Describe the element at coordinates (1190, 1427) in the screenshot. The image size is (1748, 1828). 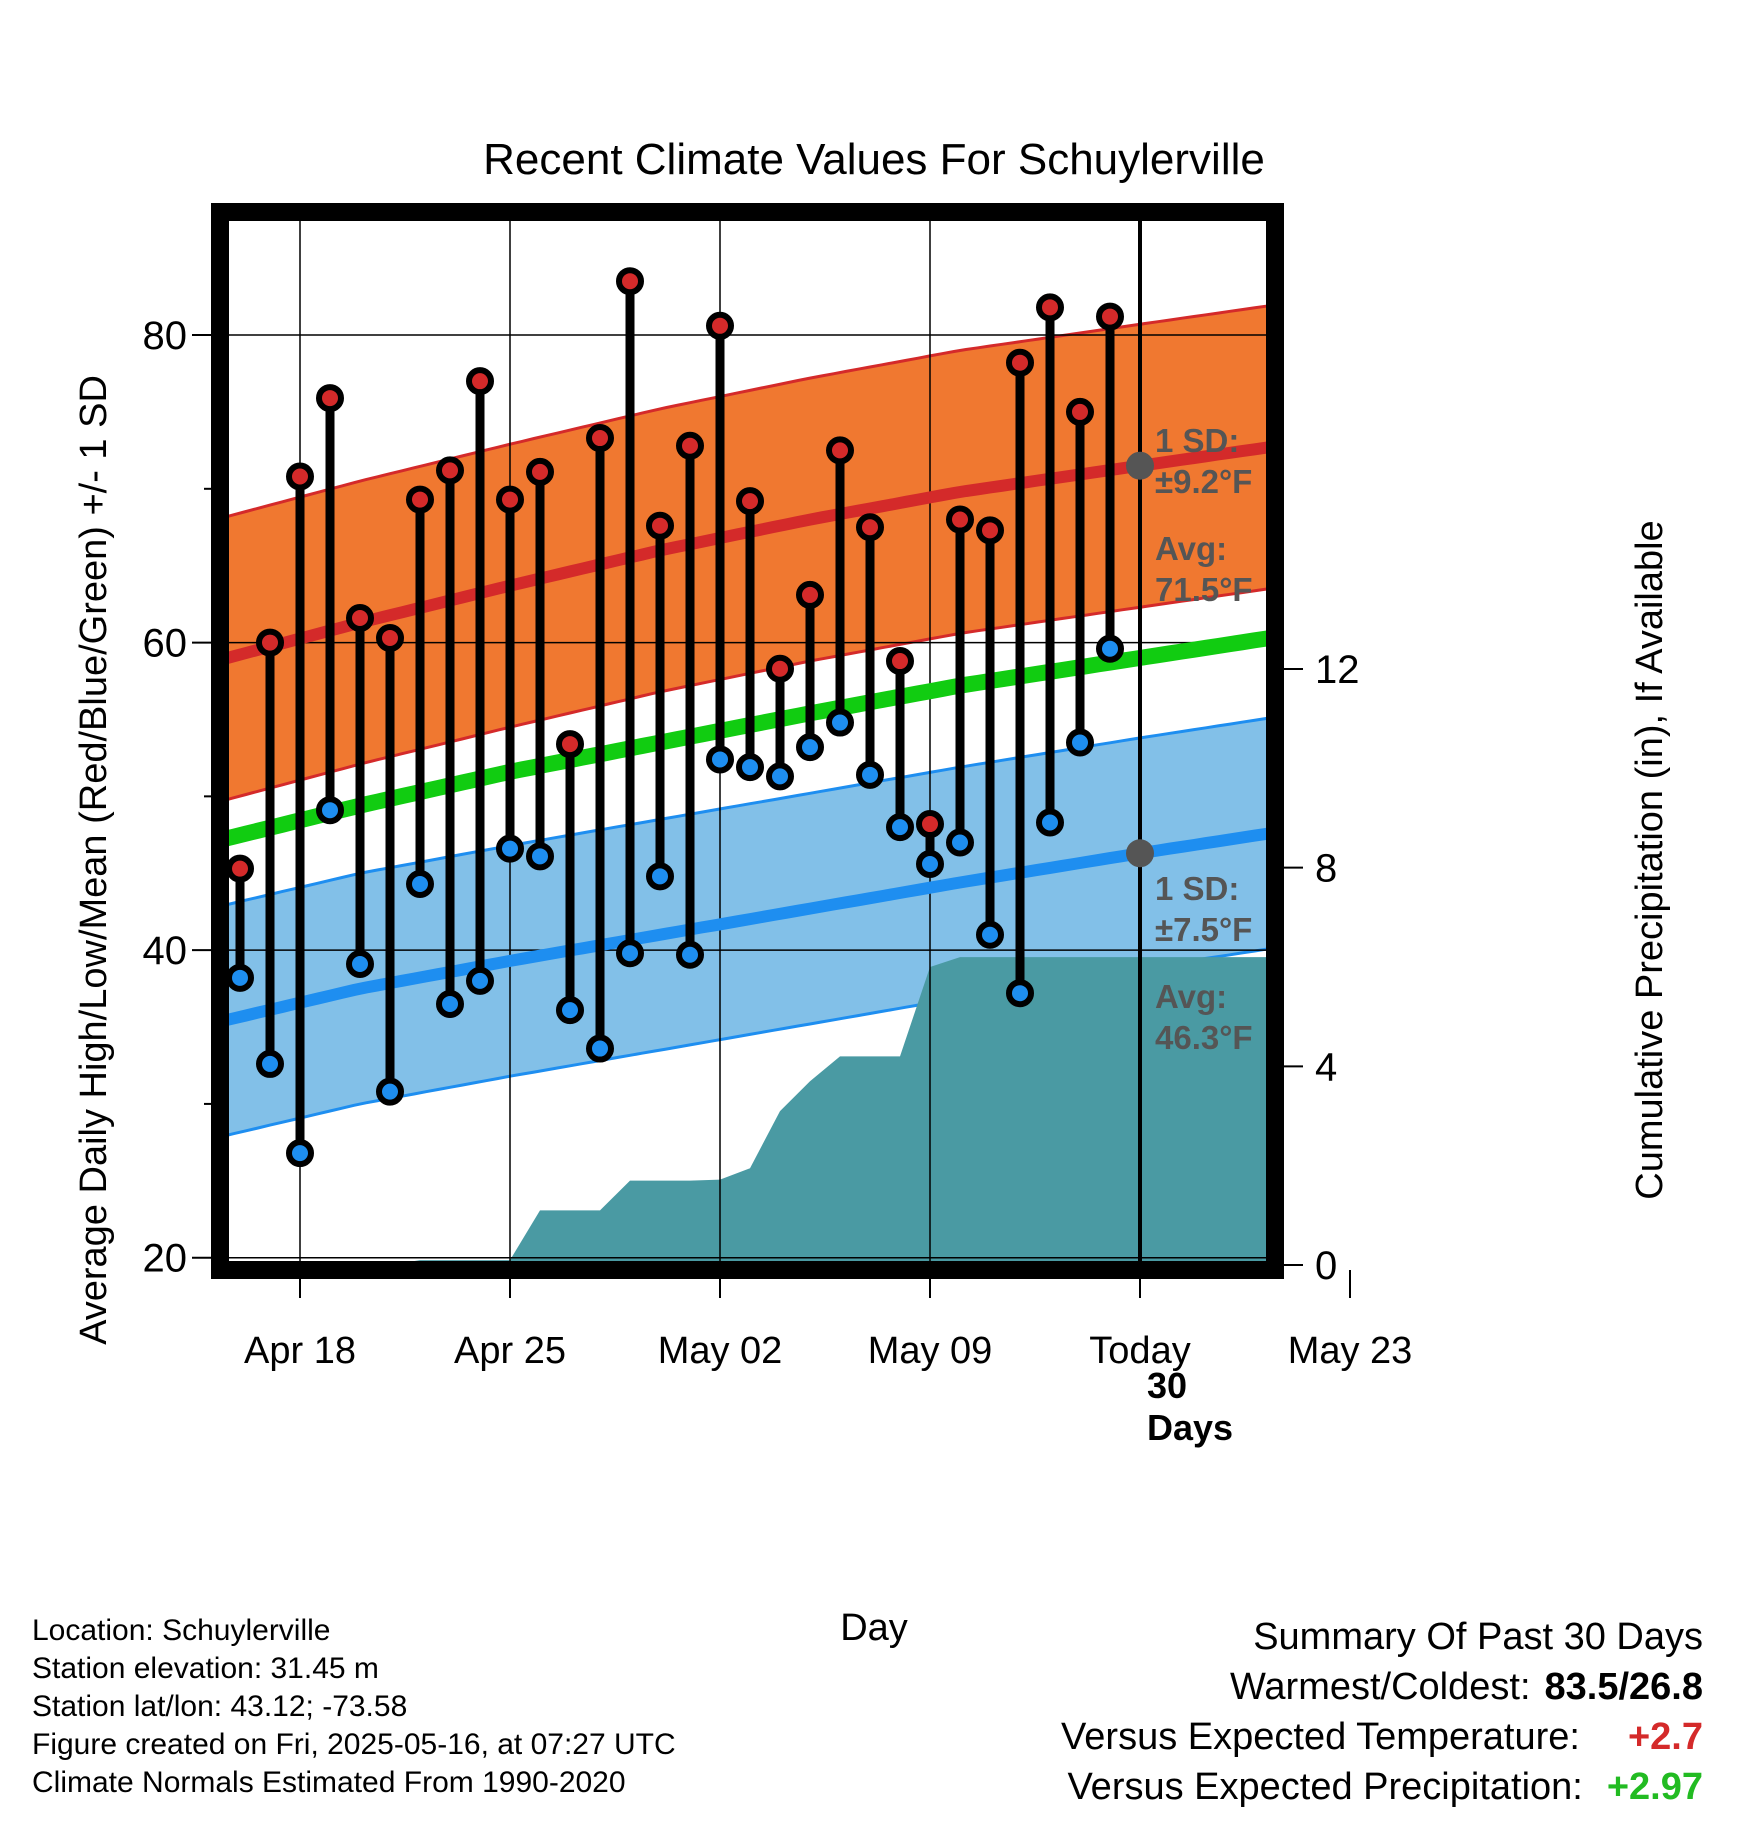
I see `today-days-label: Days` at that location.